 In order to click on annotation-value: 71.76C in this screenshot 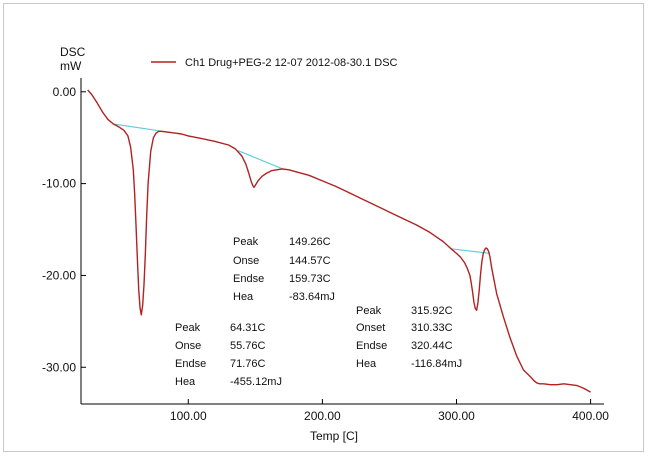, I will do `click(248, 364)`.